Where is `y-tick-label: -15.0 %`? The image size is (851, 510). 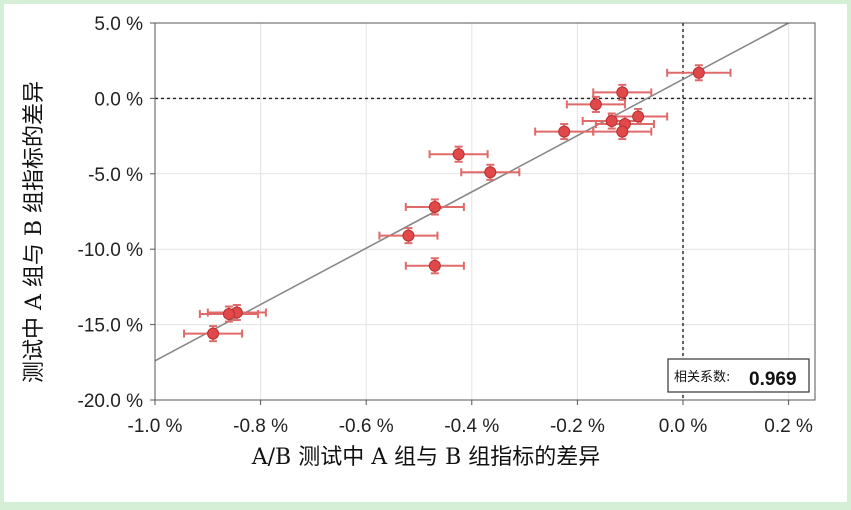 y-tick-label: -15.0 % is located at coordinates (111, 326).